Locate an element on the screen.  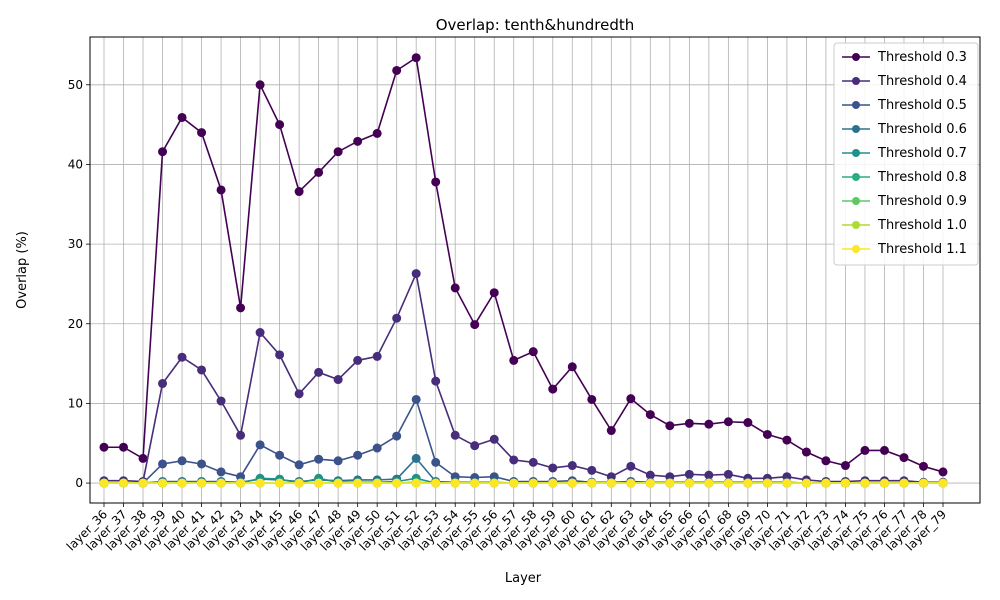
y-tick-label: 50 is located at coordinates (75, 85).